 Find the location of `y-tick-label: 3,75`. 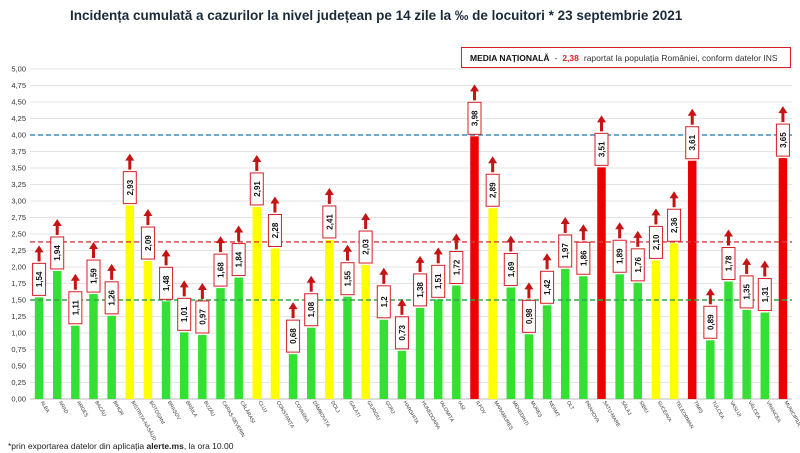

y-tick-label: 3,75 is located at coordinates (18, 151).